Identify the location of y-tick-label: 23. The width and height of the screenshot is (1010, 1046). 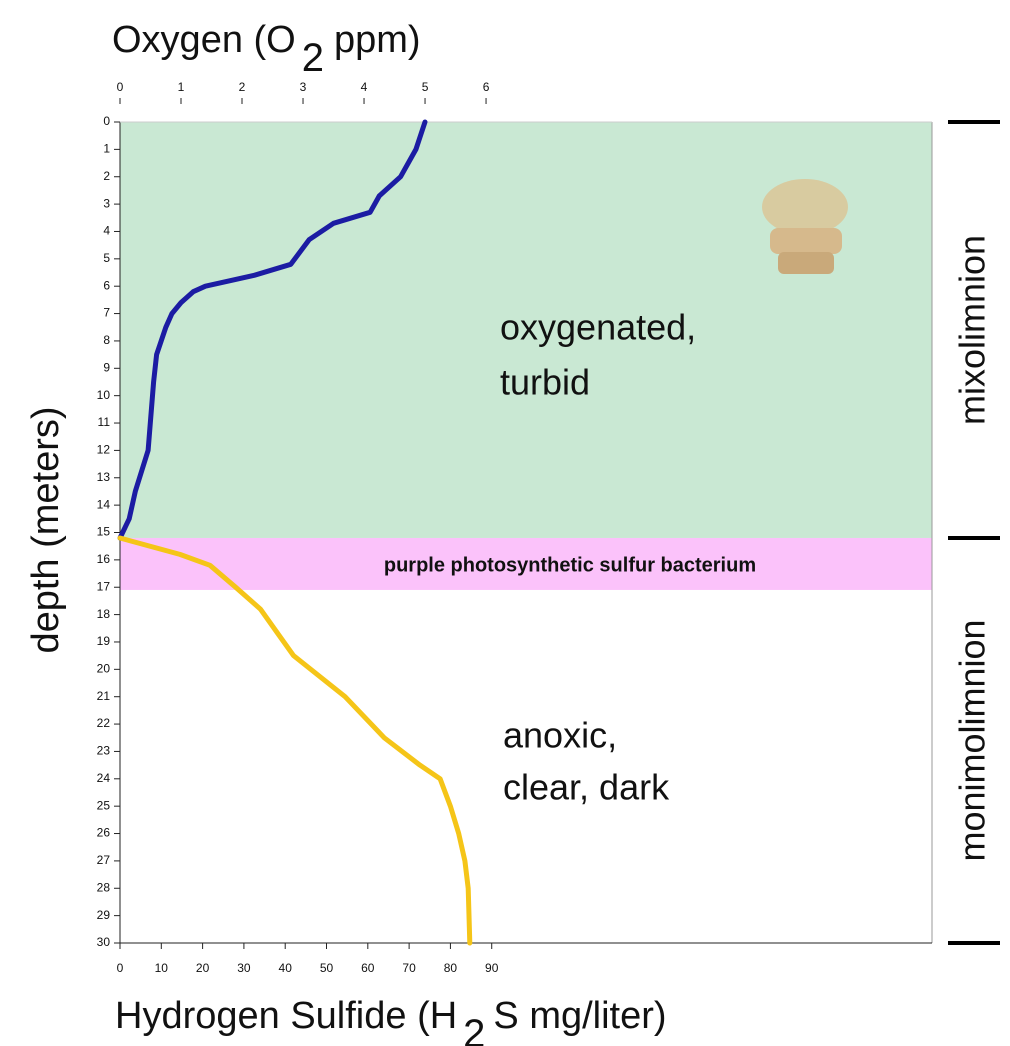
(104, 751).